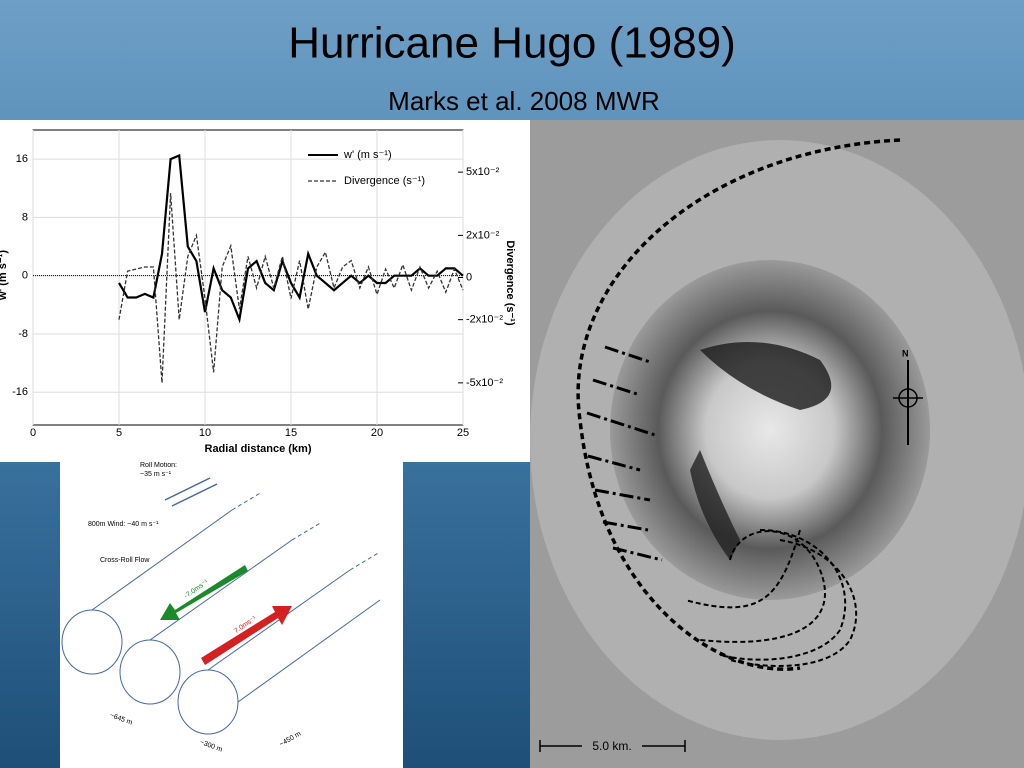  Describe the element at coordinates (611, 746) in the screenshot. I see `scale-label: 5.0 km.` at that location.